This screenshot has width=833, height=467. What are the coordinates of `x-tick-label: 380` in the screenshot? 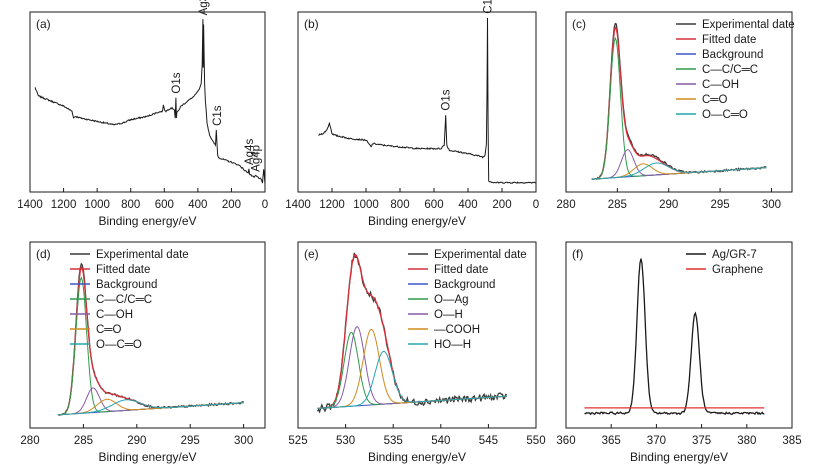 It's located at (746, 441).